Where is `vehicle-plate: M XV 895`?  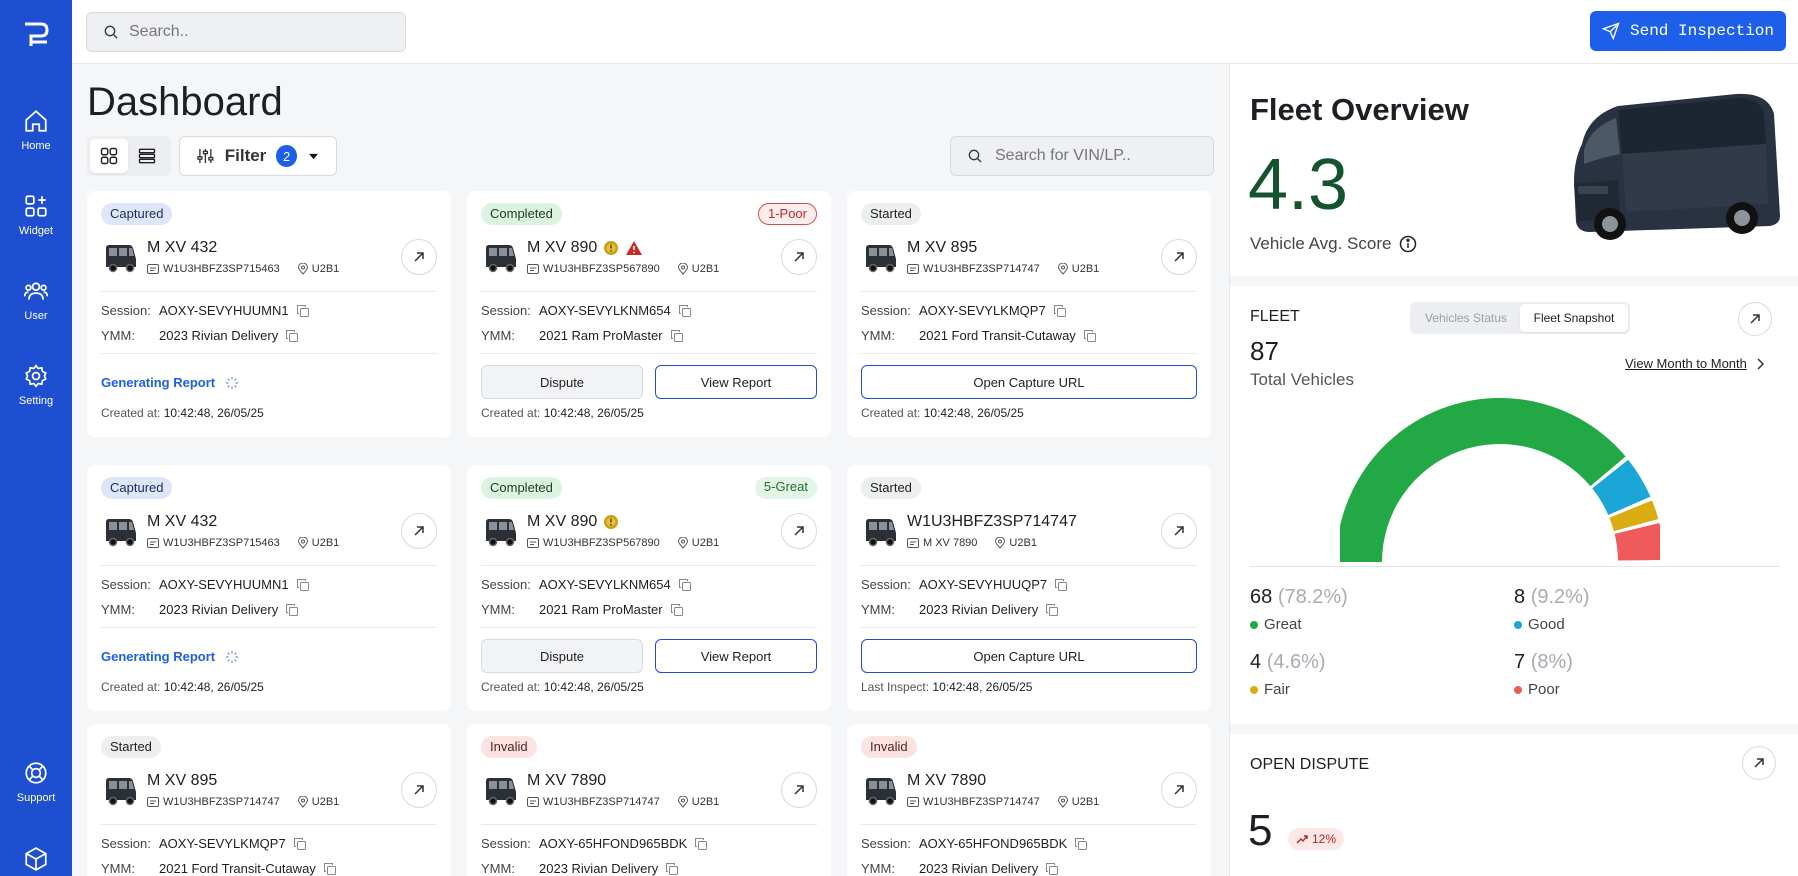 vehicle-plate: M XV 895 is located at coordinates (182, 780).